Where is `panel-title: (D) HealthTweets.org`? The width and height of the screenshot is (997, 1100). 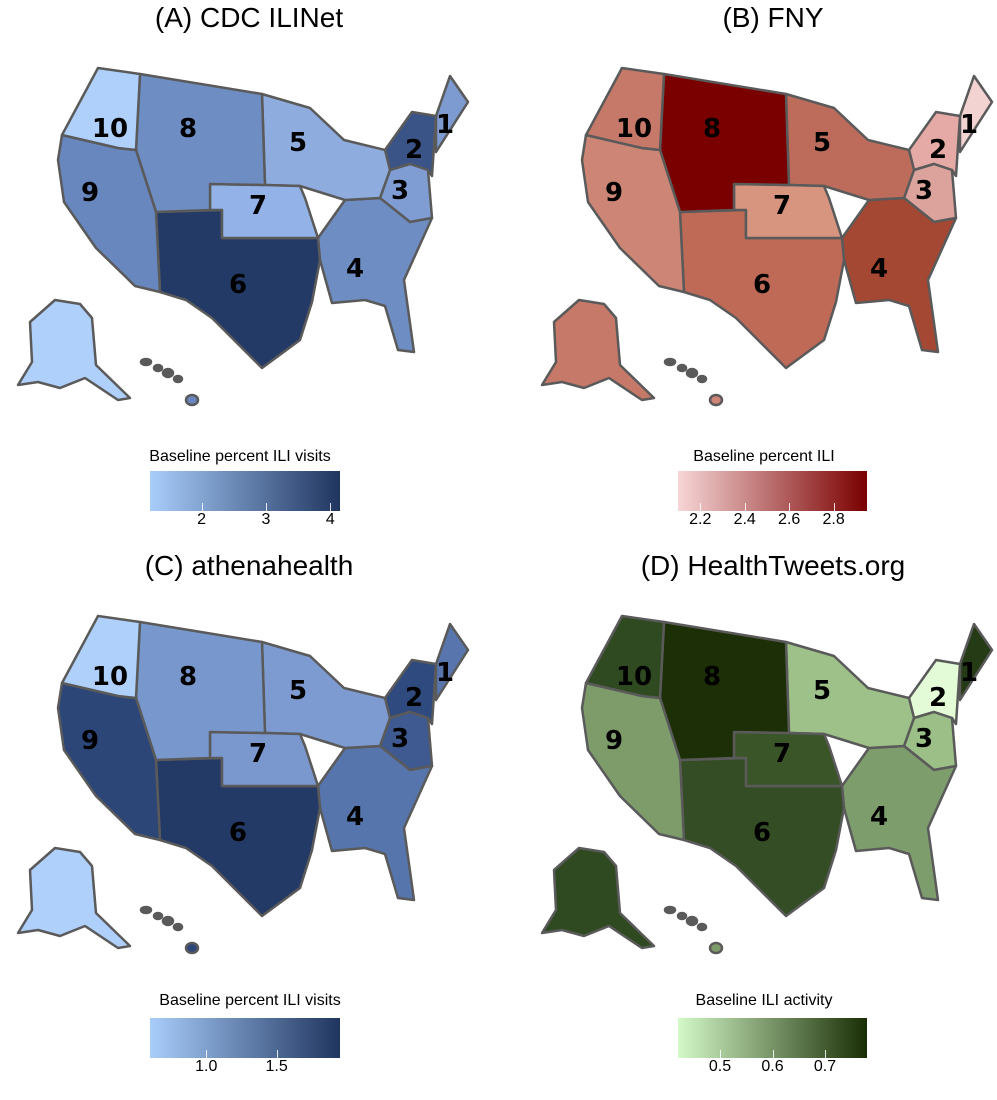
panel-title: (D) HealthTweets.org is located at coordinates (773, 565).